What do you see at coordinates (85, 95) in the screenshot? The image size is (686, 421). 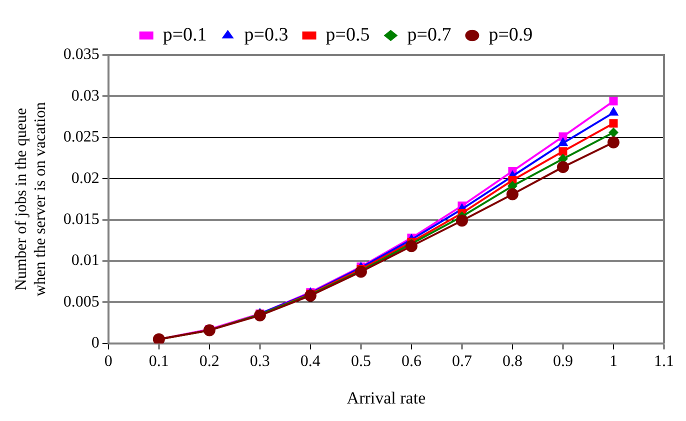 I see `y-tick-label: 0.03` at bounding box center [85, 95].